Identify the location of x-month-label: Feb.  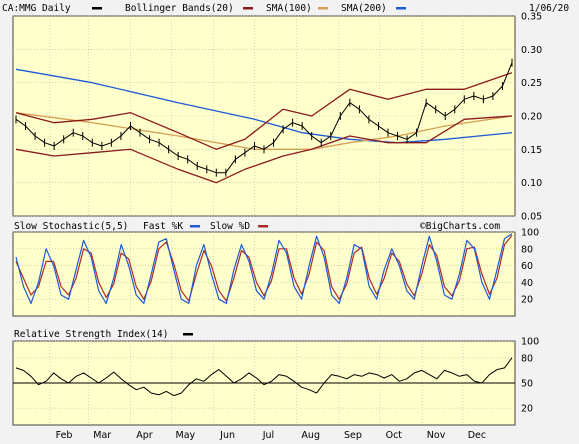
(64, 435).